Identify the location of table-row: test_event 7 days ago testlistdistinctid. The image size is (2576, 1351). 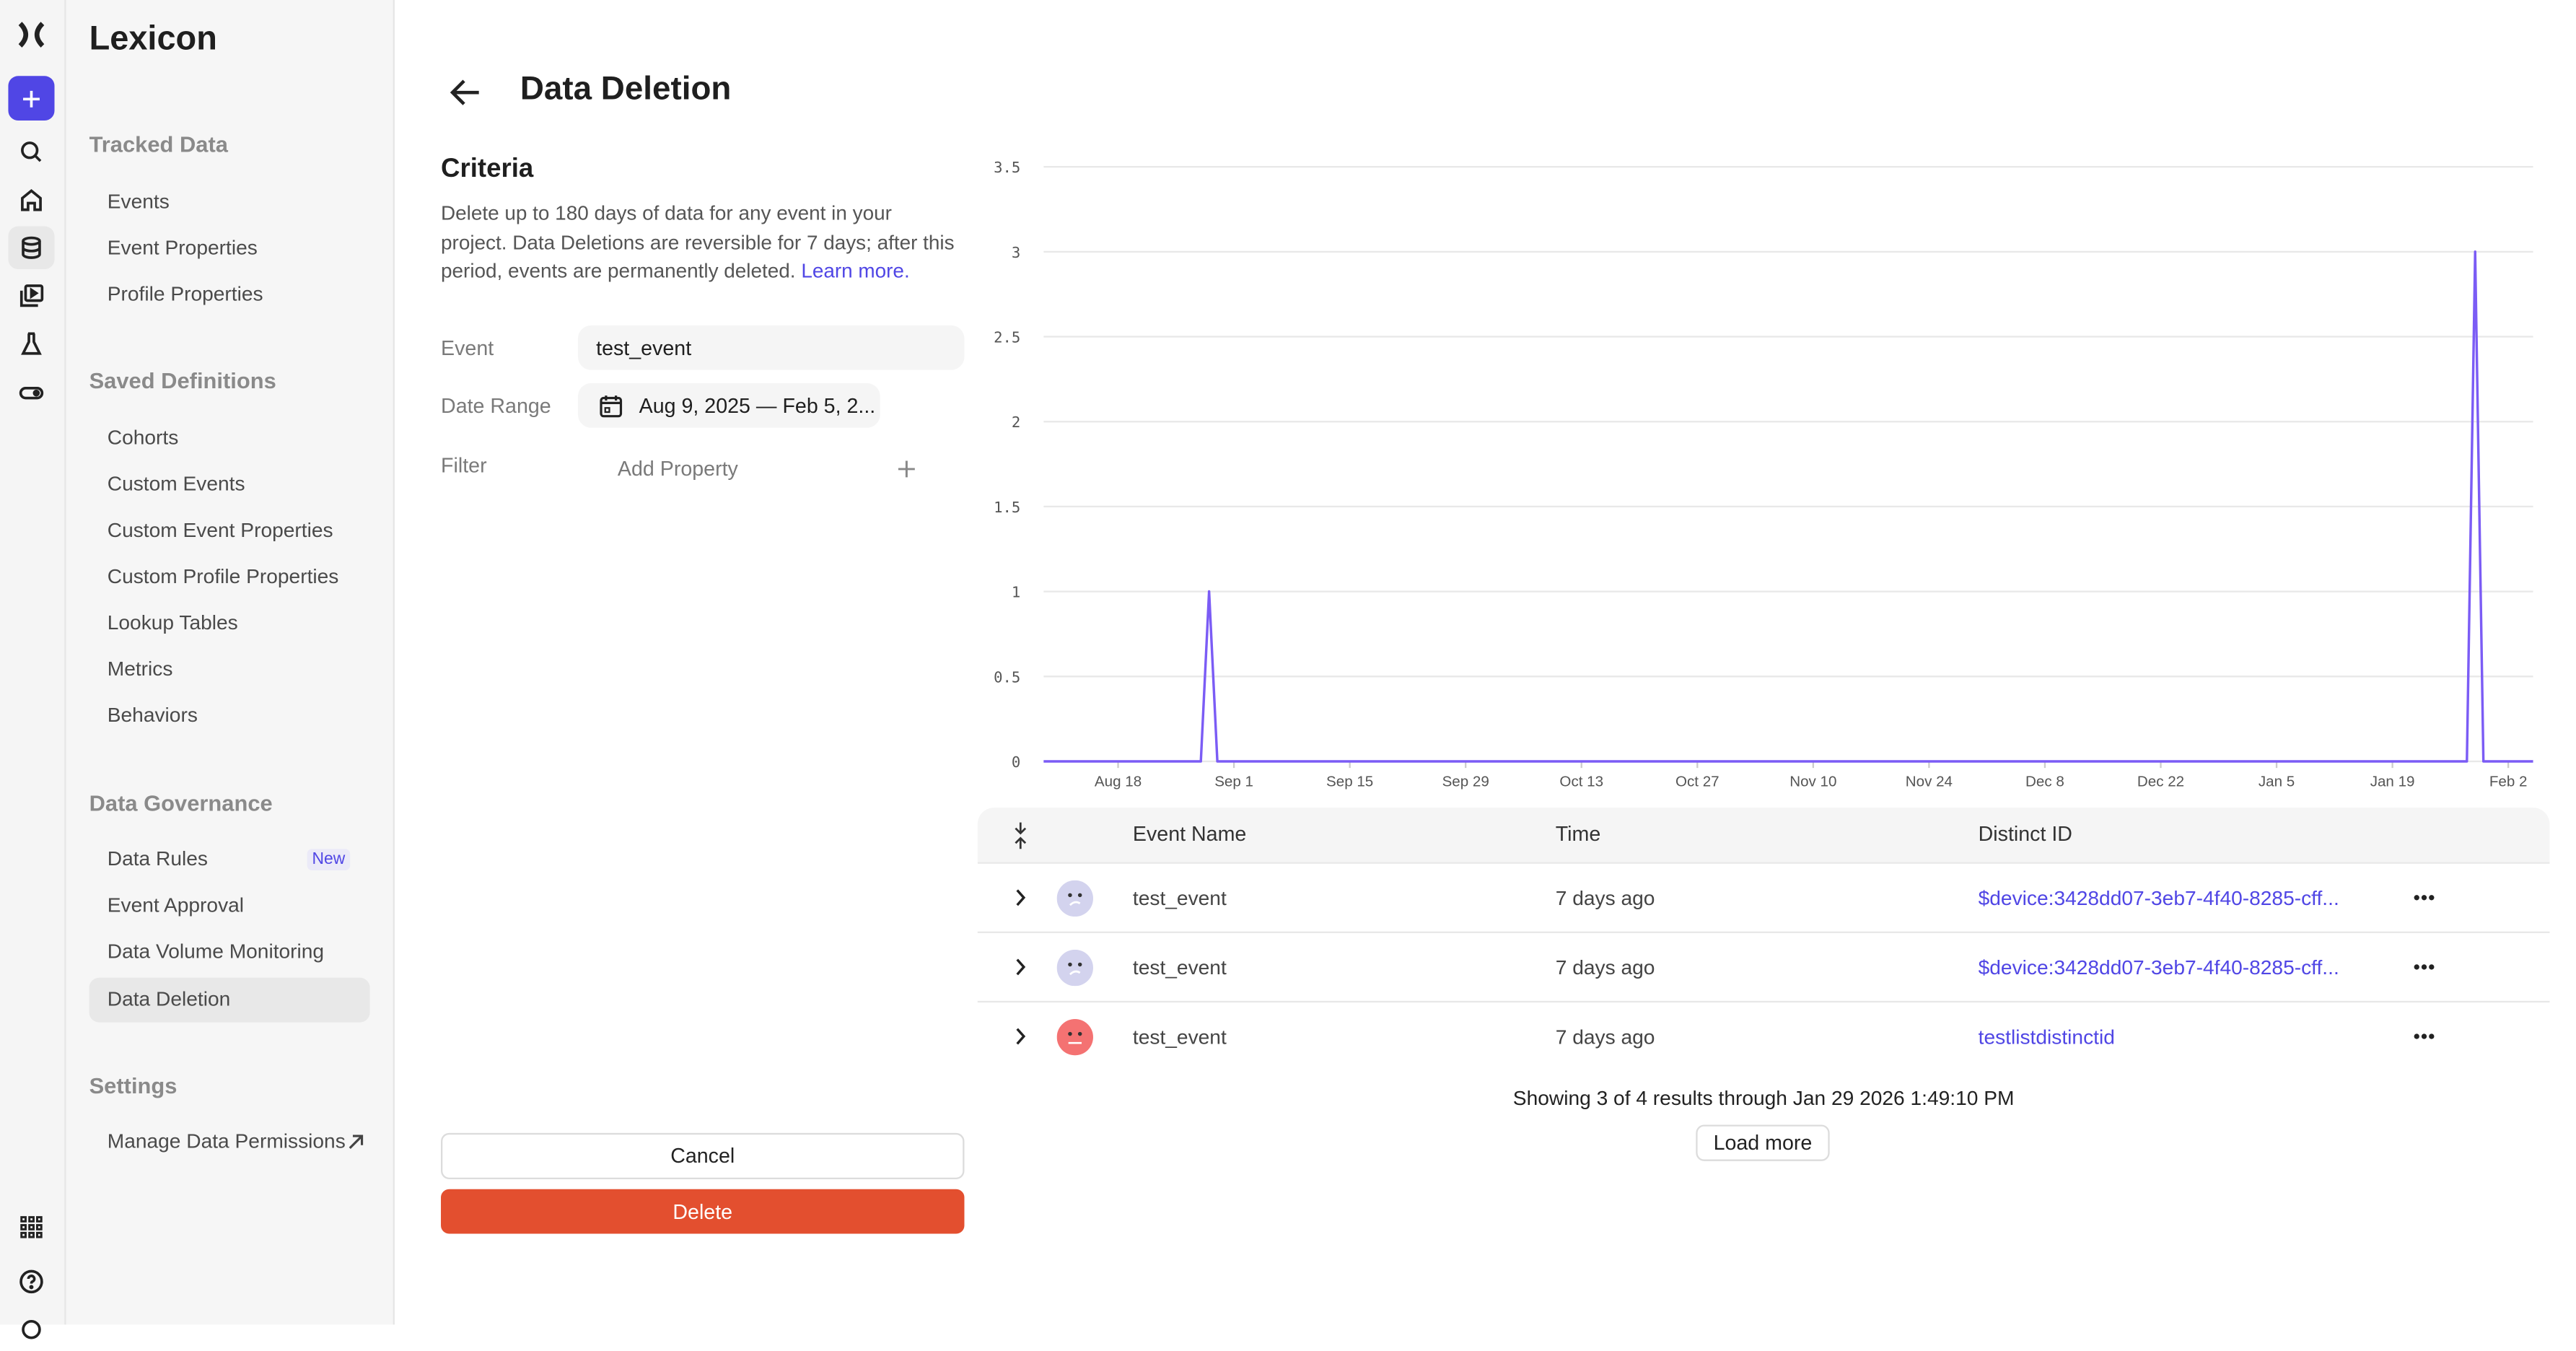
(1764, 1037).